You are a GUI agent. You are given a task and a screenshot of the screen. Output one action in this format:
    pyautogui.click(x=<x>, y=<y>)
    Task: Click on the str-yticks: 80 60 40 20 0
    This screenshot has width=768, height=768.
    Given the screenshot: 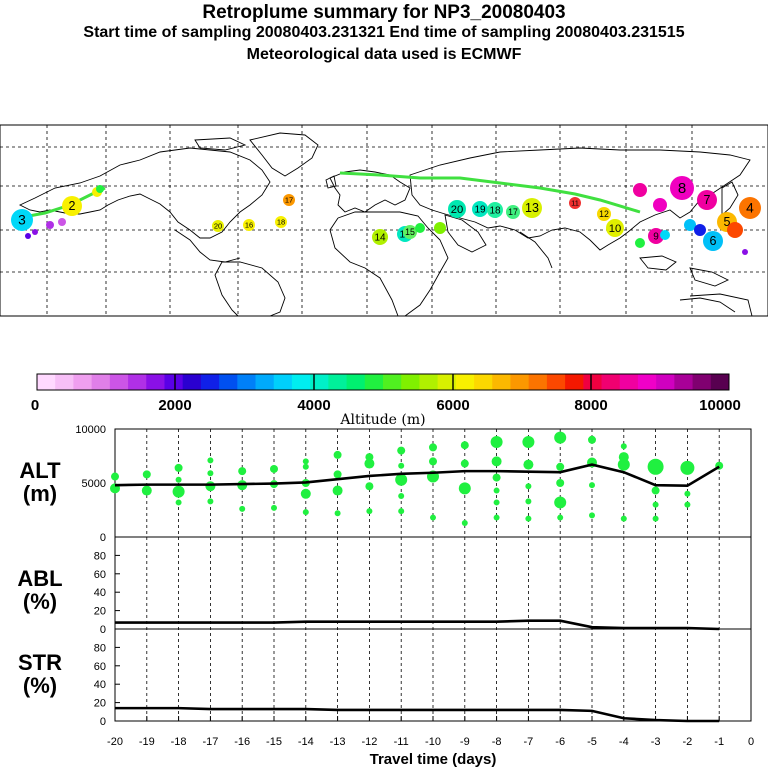 What is the action you would take?
    pyautogui.click(x=107, y=685)
    